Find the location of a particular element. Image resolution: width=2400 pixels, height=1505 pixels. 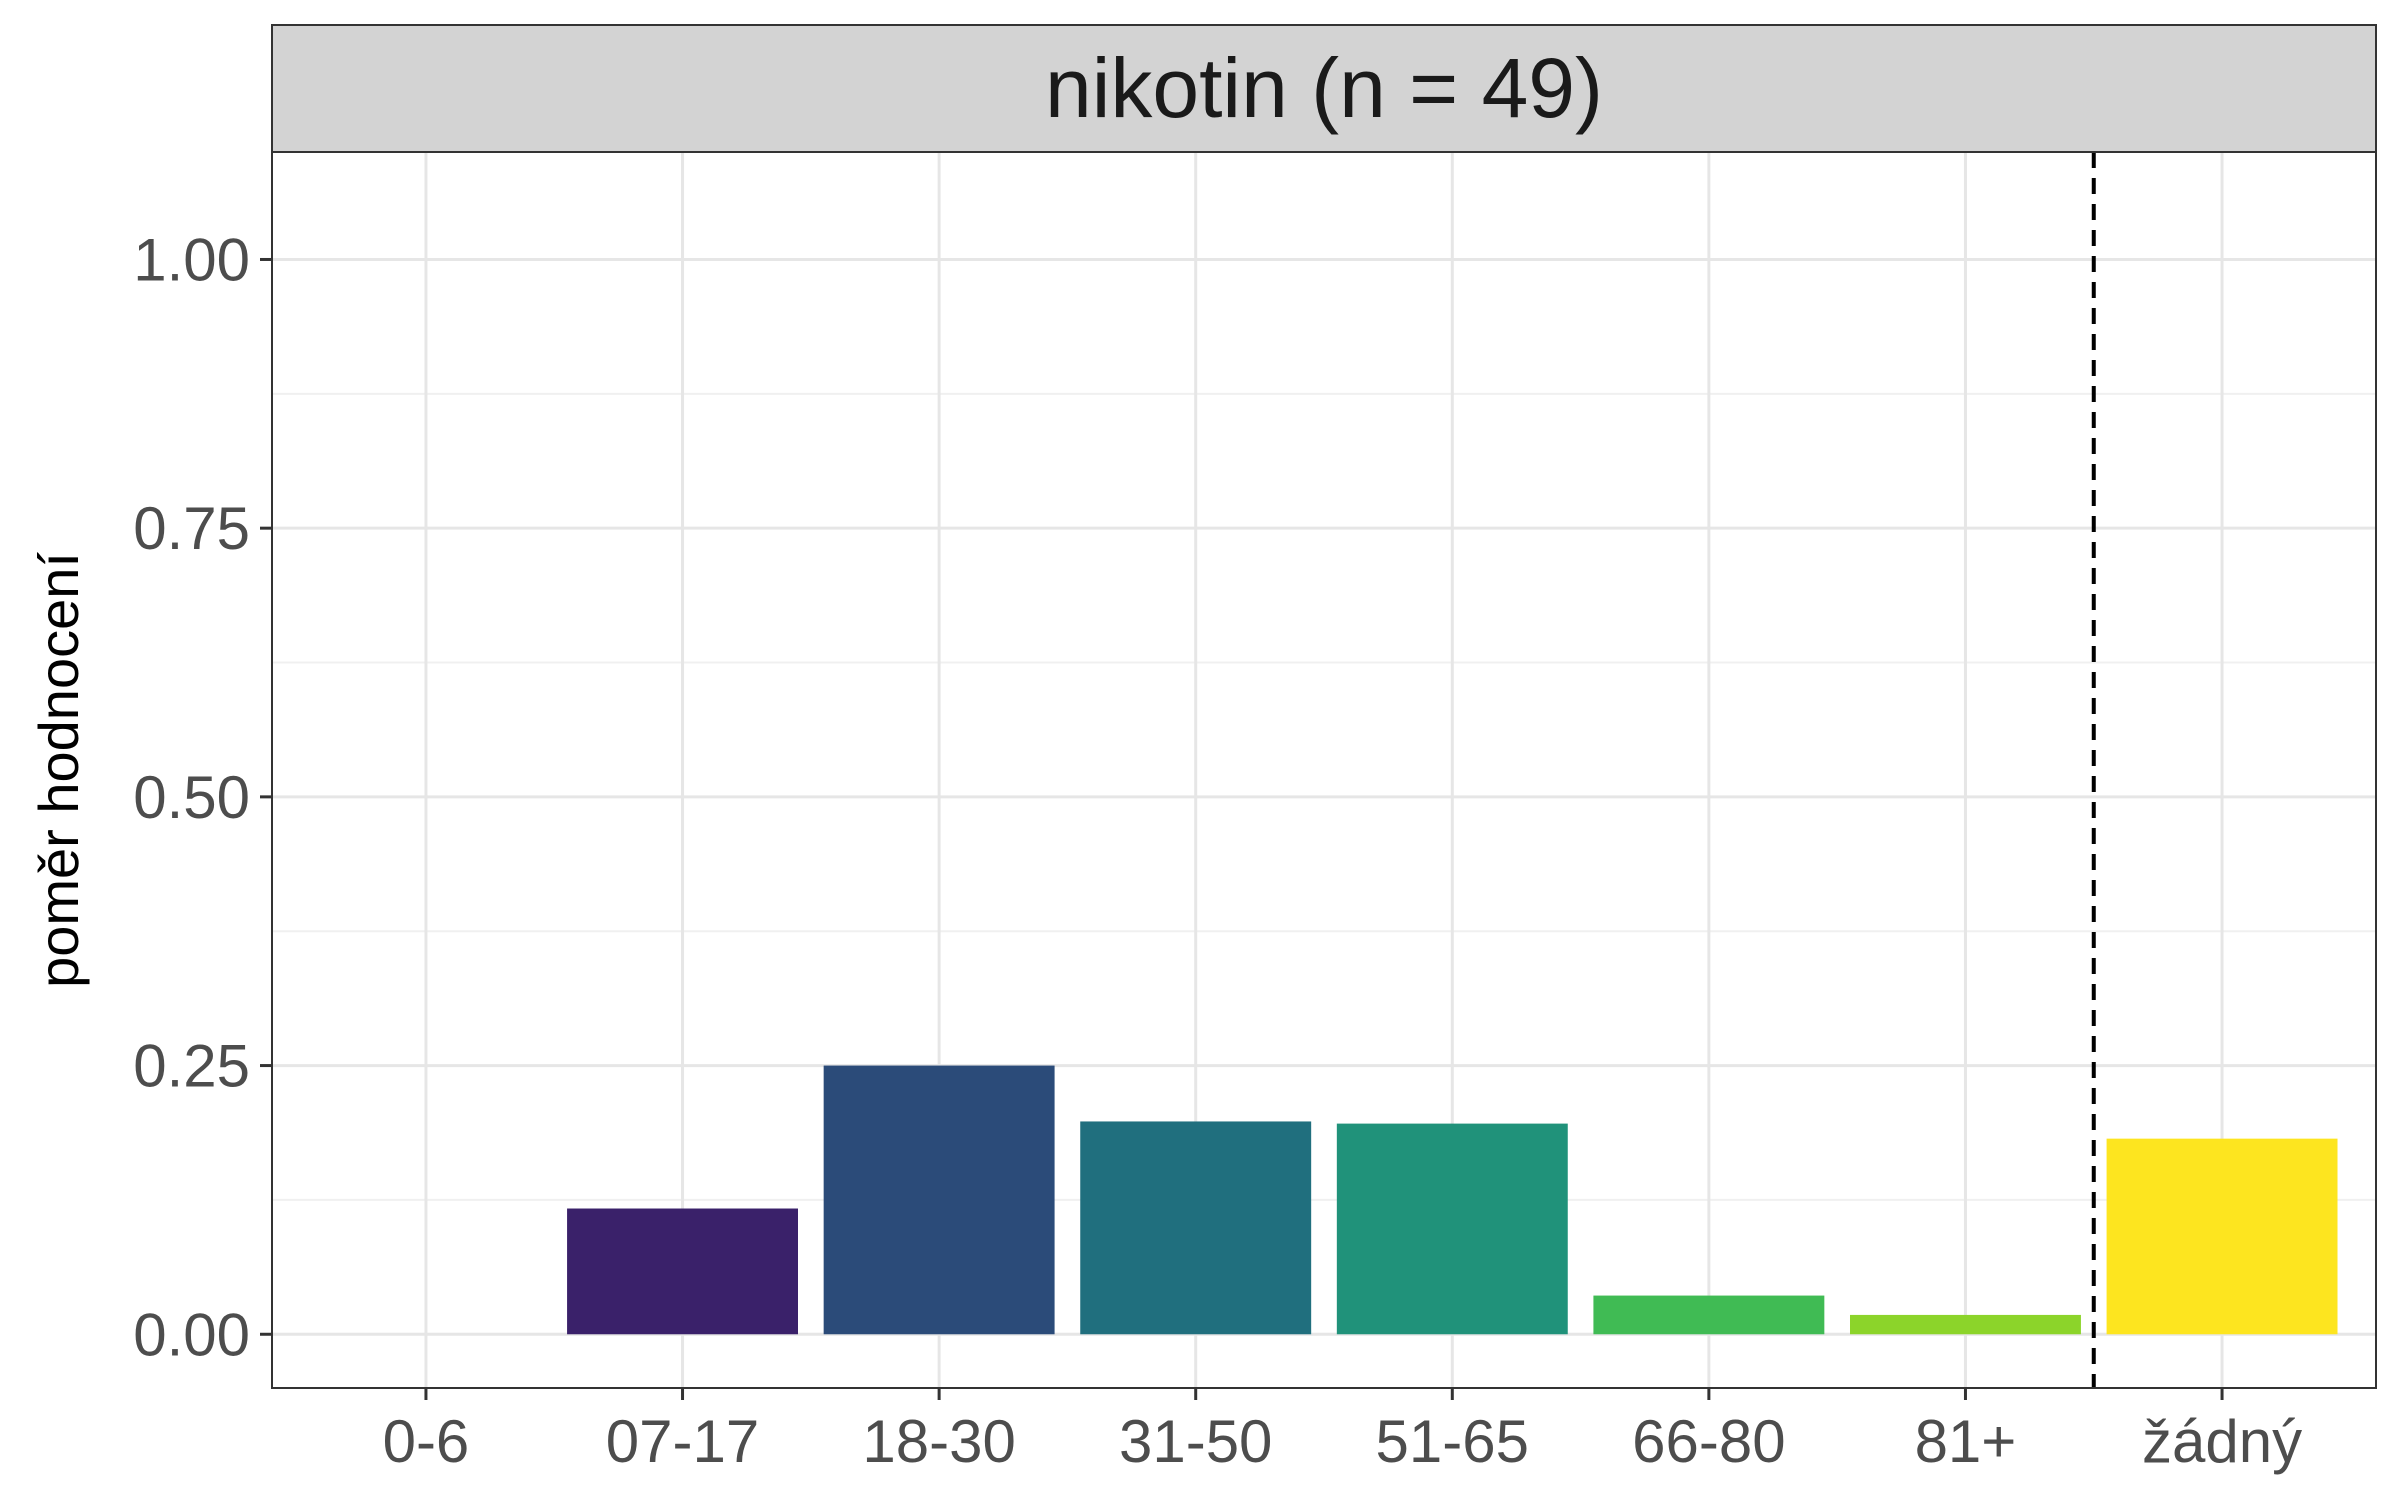

y-tick-label: 0.75 is located at coordinates (191, 528).